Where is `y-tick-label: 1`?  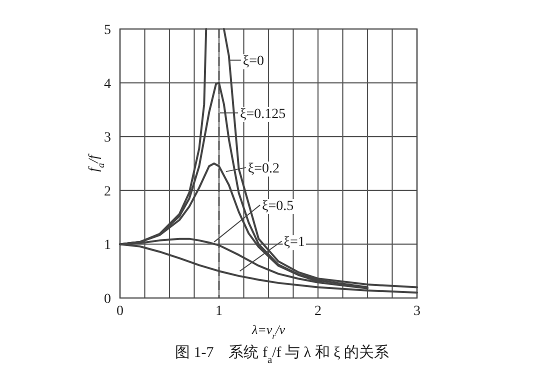
y-tick-label: 1 is located at coordinates (107, 246).